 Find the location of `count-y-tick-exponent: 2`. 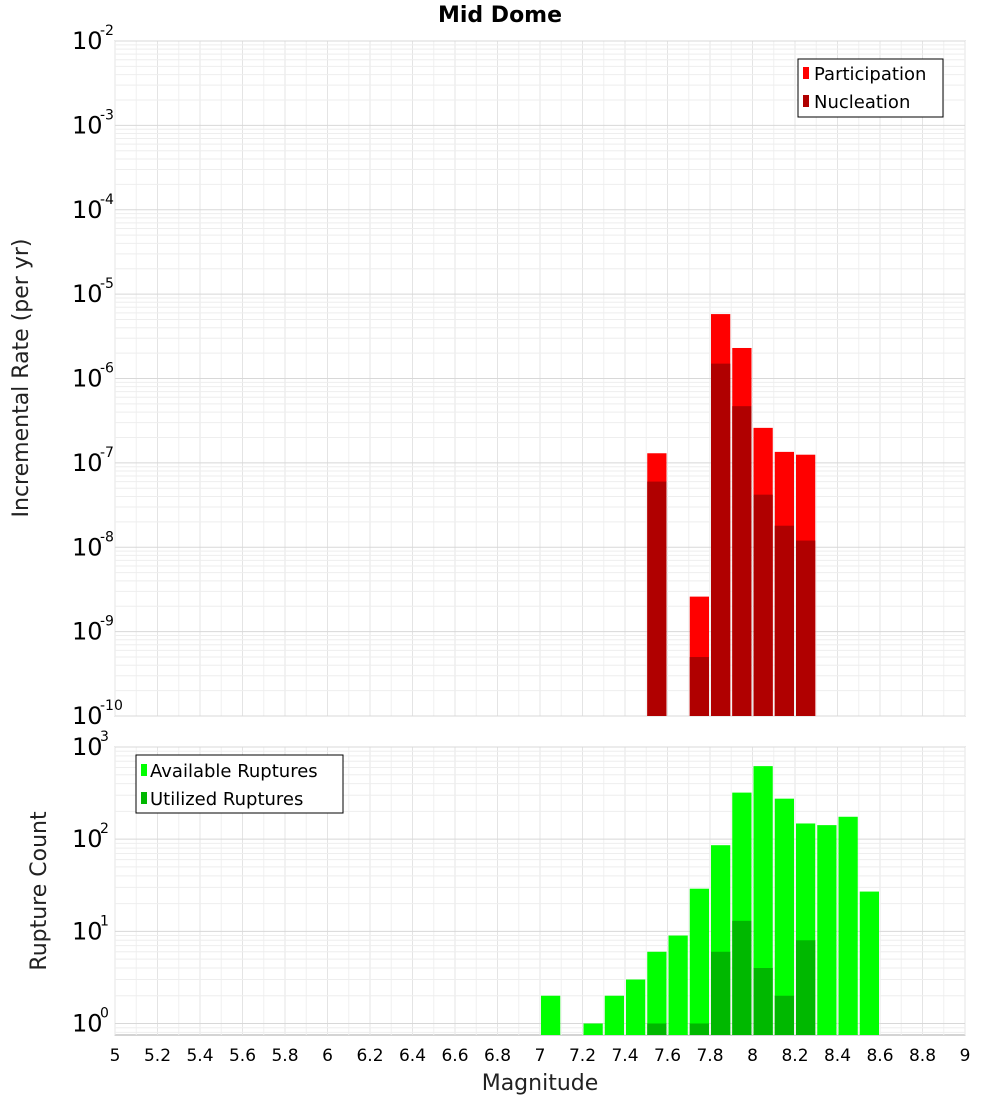

count-y-tick-exponent: 2 is located at coordinates (104, 829).